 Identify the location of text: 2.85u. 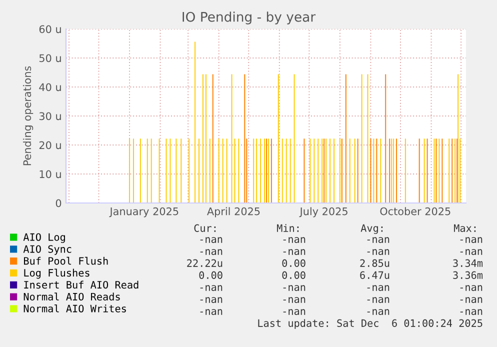
(375, 263).